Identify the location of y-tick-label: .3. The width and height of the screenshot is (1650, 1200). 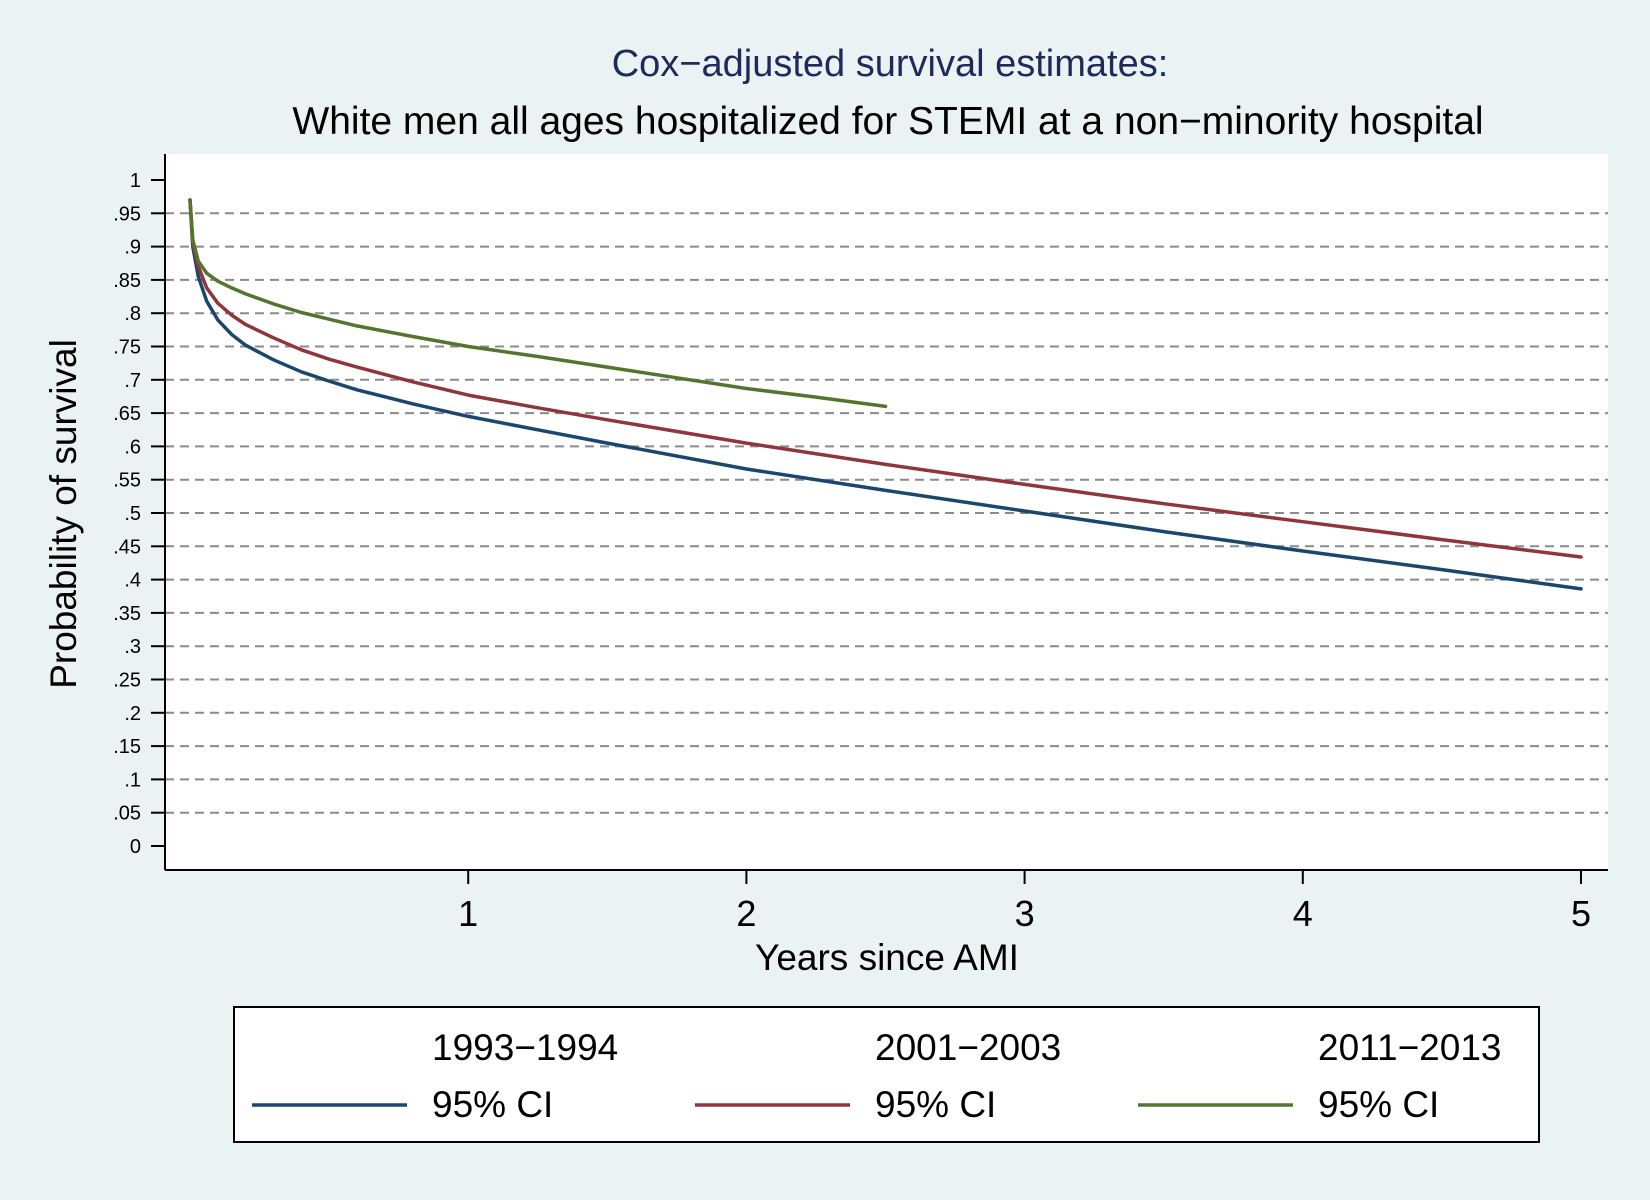
(132, 647).